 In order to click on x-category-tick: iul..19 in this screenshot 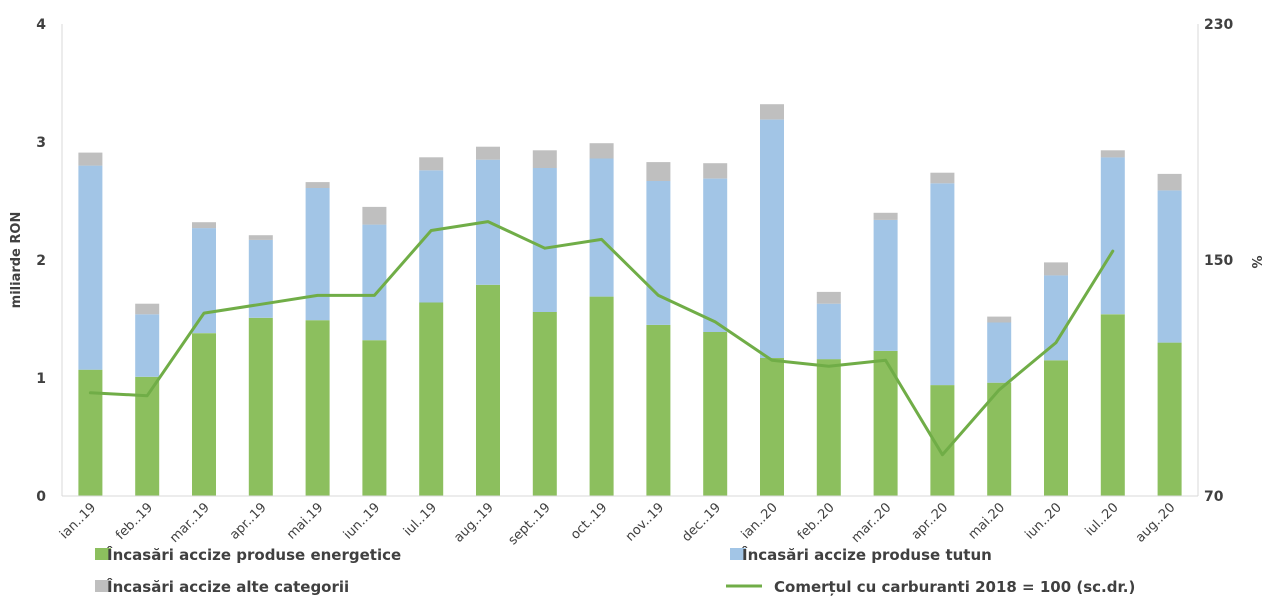, I will do `click(420, 519)`.